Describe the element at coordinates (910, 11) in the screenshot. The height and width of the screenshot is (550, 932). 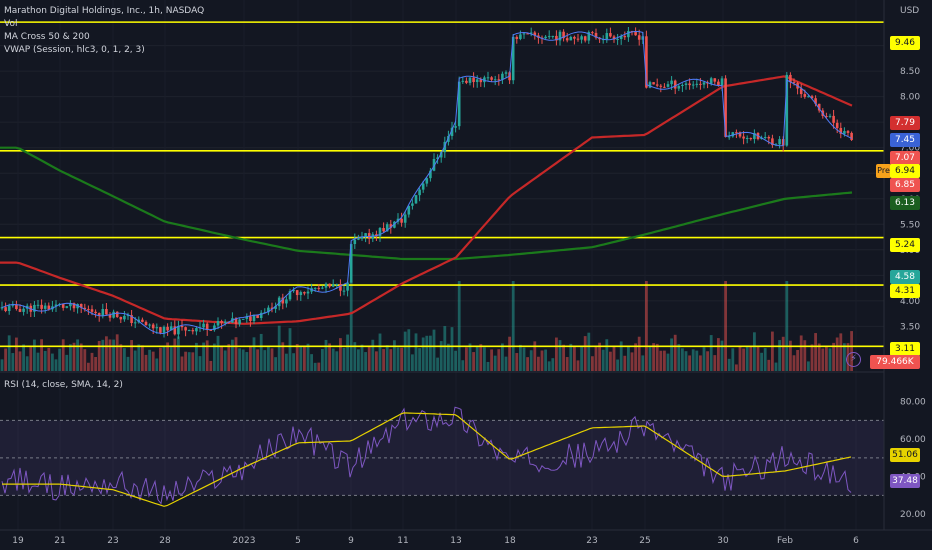
I see `currency-label: USD` at that location.